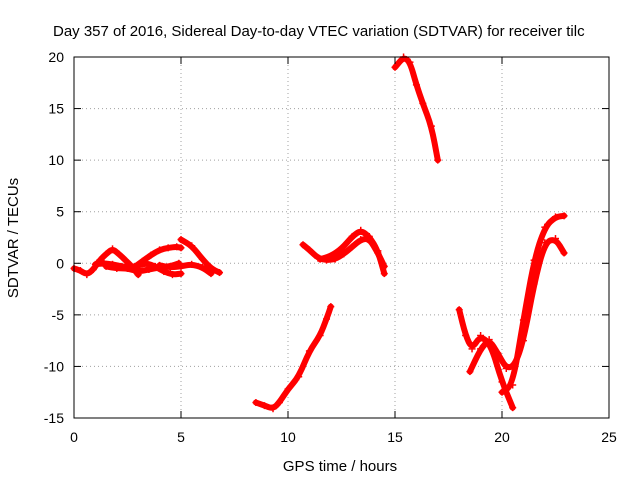 The image size is (640, 480). Describe the element at coordinates (502, 437) in the screenshot. I see `x-tick-label: 20` at that location.